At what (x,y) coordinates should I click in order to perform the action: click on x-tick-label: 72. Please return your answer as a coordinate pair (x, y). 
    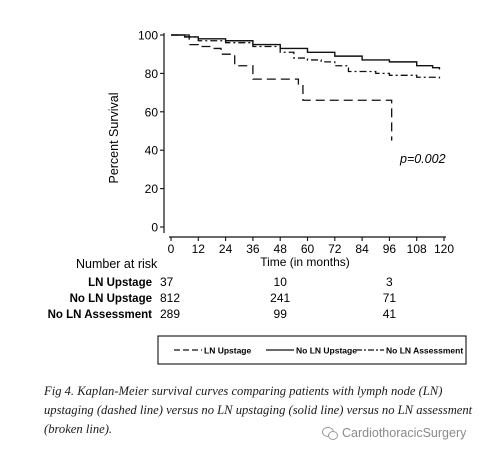
    Looking at the image, I should click on (335, 249).